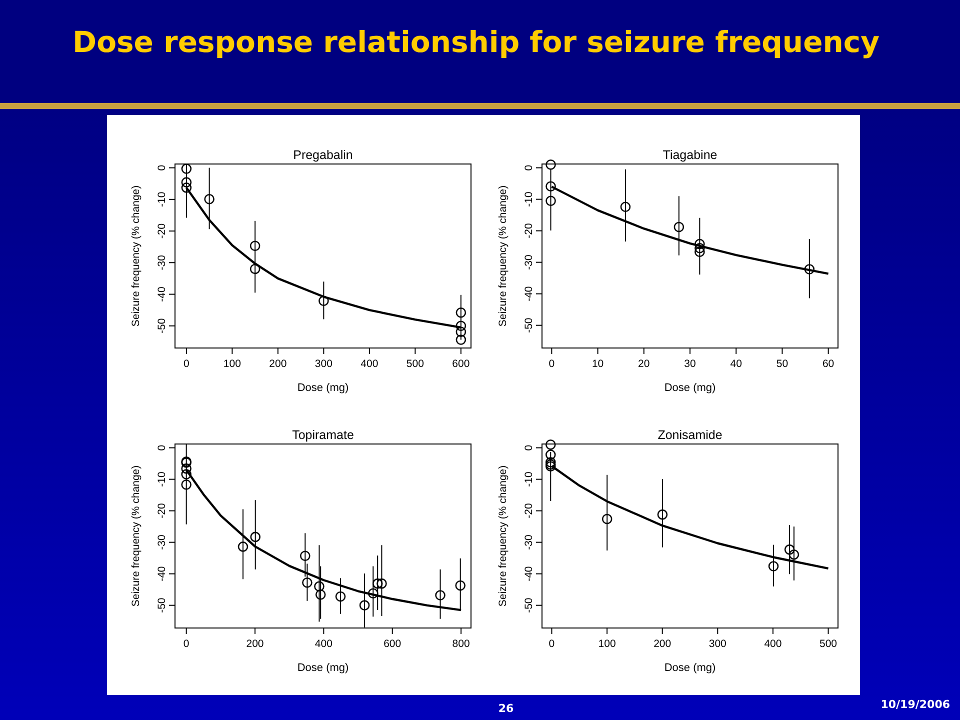  Describe the element at coordinates (690, 155) in the screenshot. I see `chart-title: Tiagabine` at that location.